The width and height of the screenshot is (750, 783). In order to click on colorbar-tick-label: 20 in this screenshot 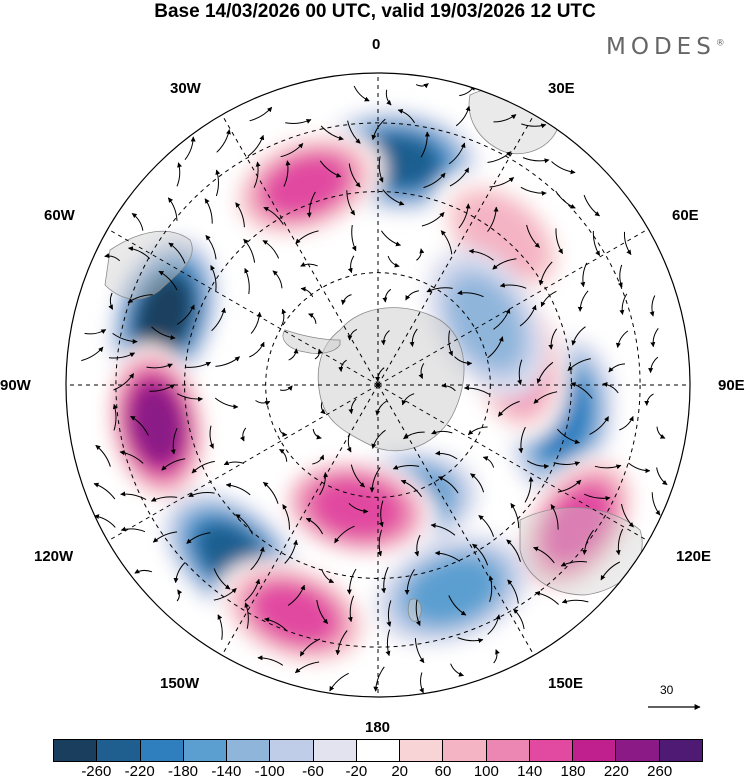, I will do `click(399, 771)`.